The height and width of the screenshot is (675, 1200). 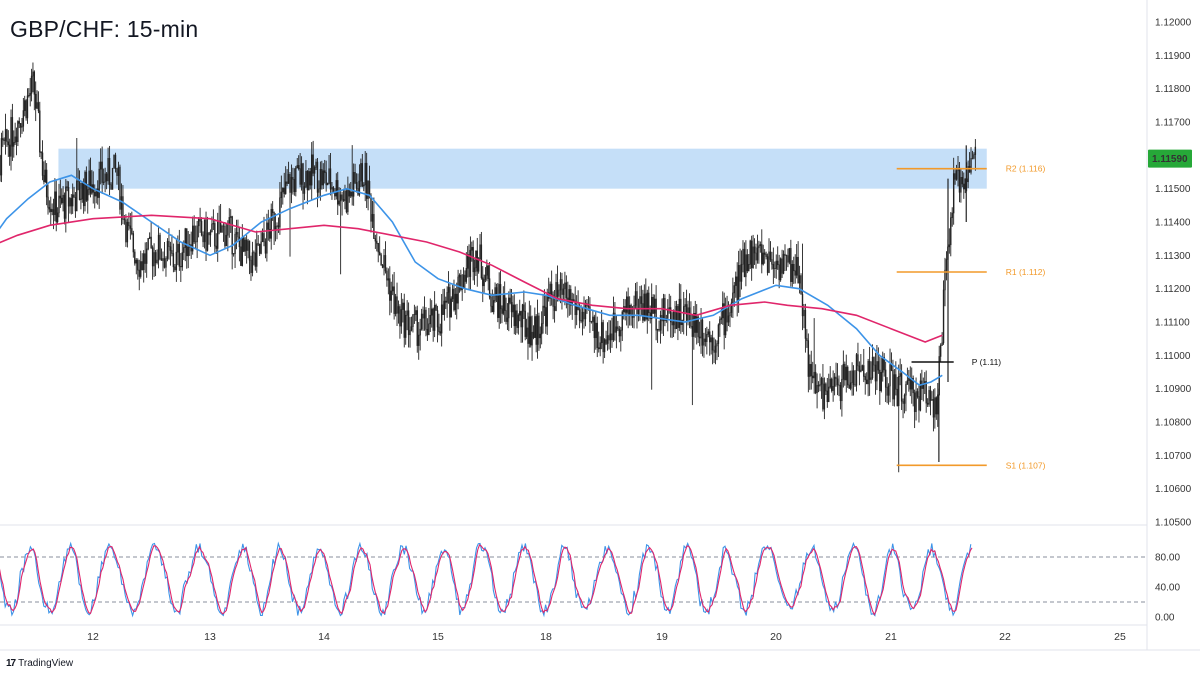 What do you see at coordinates (891, 637) in the screenshot?
I see `date-tick-label: 21` at bounding box center [891, 637].